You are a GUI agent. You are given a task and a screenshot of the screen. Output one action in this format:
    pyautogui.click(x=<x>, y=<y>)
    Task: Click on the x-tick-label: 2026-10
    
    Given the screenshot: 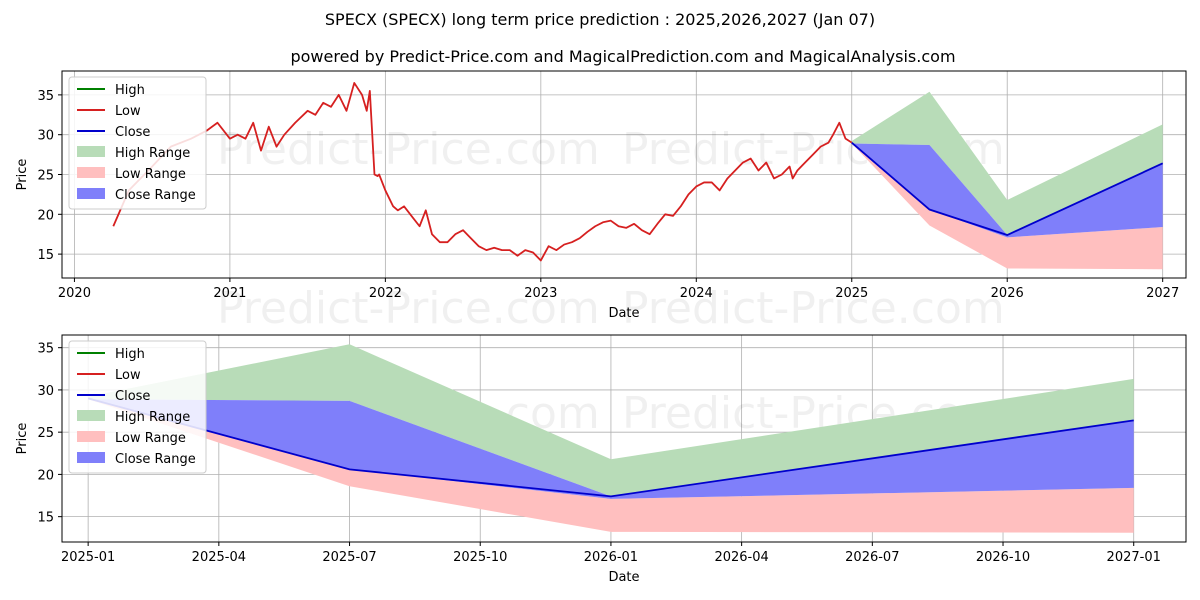 What is the action you would take?
    pyautogui.click(x=1003, y=557)
    